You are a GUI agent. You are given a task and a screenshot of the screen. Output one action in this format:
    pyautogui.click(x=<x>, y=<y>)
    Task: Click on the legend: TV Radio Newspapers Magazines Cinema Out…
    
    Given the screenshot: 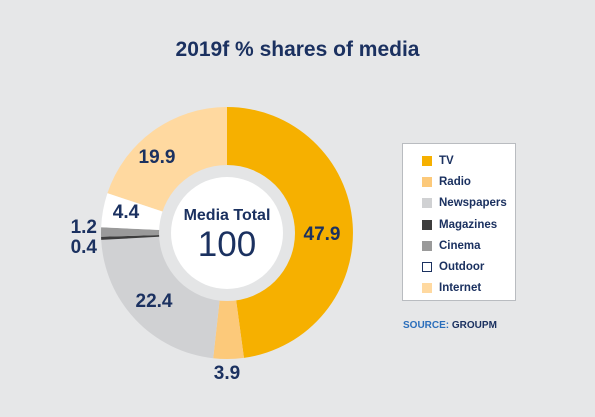 What is the action you would take?
    pyautogui.click(x=459, y=222)
    